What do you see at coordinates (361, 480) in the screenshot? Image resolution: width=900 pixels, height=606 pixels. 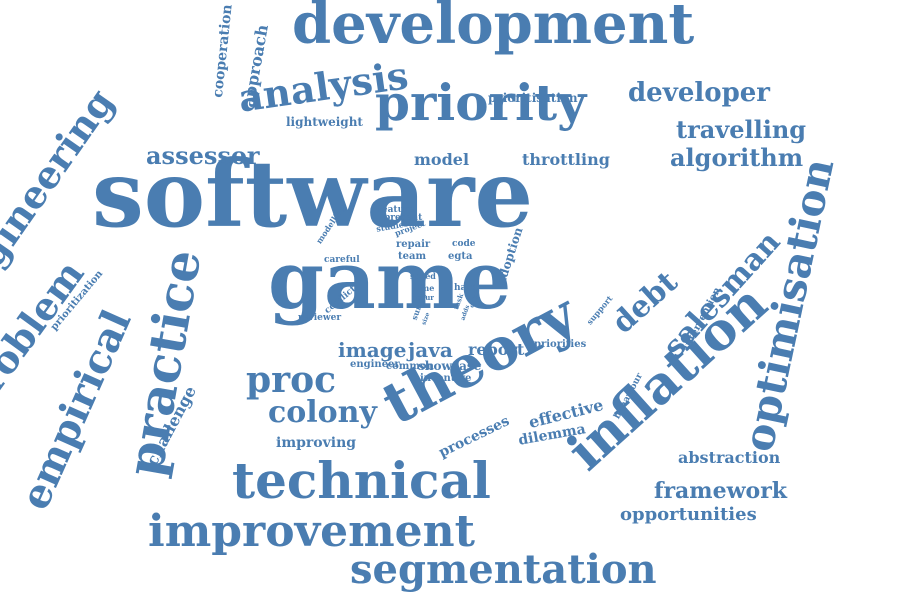 I see `word-technical: technical` at bounding box center [361, 480].